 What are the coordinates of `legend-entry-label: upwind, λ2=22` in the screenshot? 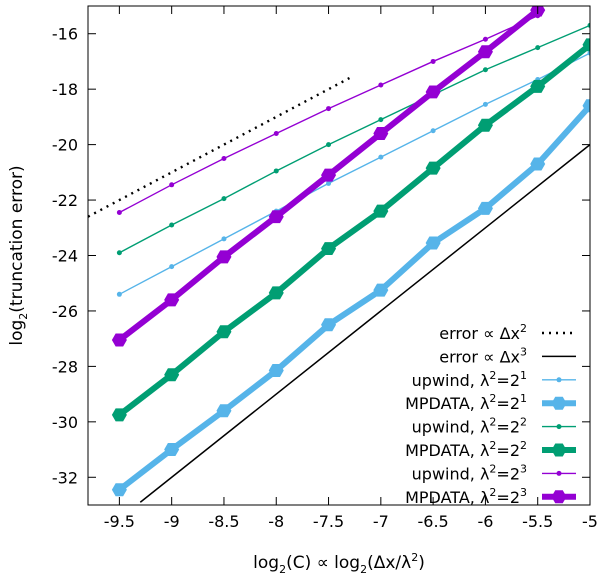 It's located at (469, 426).